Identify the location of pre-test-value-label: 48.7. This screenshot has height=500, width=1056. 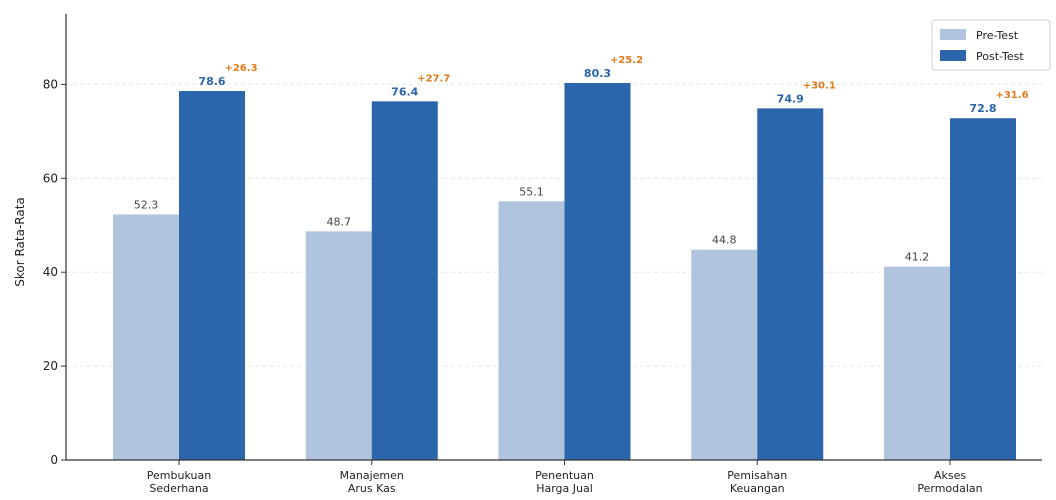
(339, 221).